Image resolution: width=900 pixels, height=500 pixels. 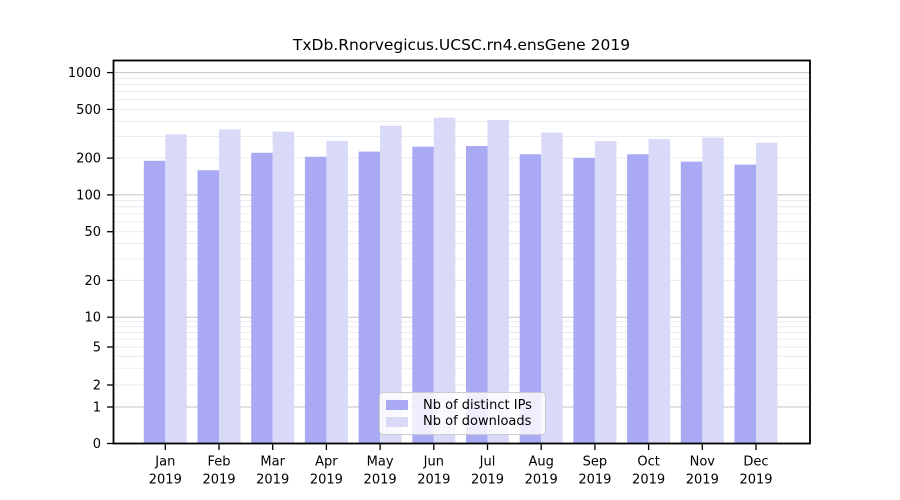 What do you see at coordinates (595, 462) in the screenshot?
I see `x-tick-label-month: Sep` at bounding box center [595, 462].